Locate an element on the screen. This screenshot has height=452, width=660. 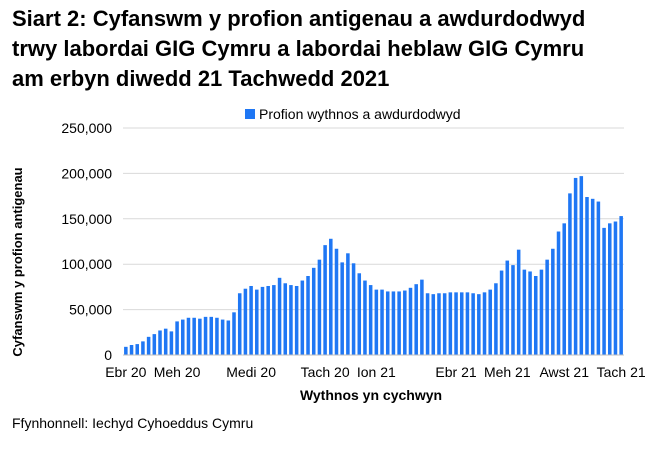
x-tick-label: Awst 21 is located at coordinates (564, 372).